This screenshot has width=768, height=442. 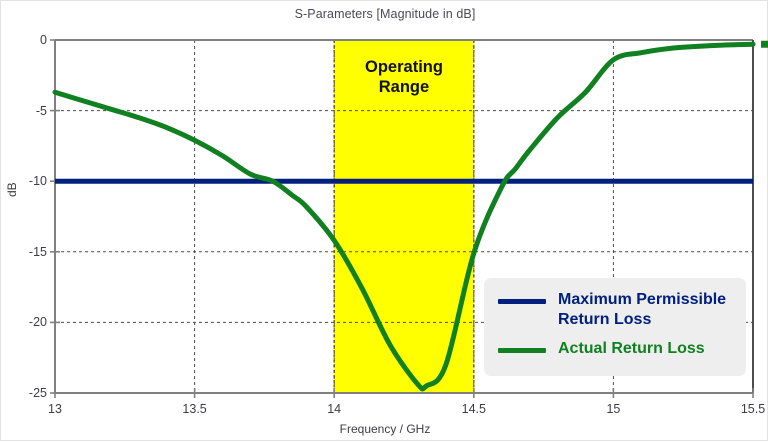 I want to click on y-tick-label: -25, so click(x=37, y=393).